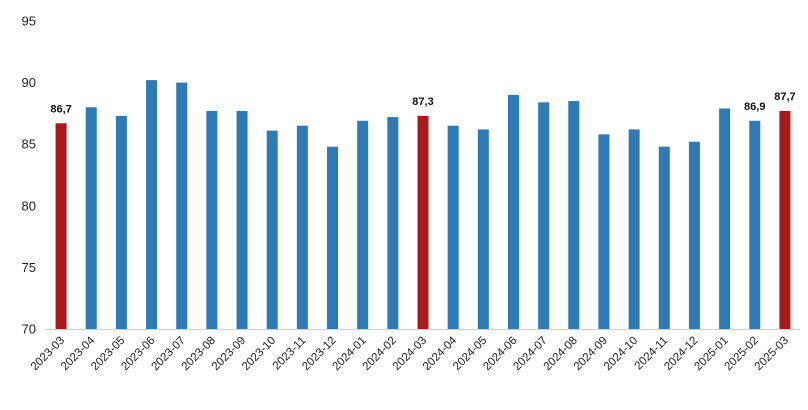  Describe the element at coordinates (29, 267) in the screenshot. I see `y-tick-label: 75` at that location.